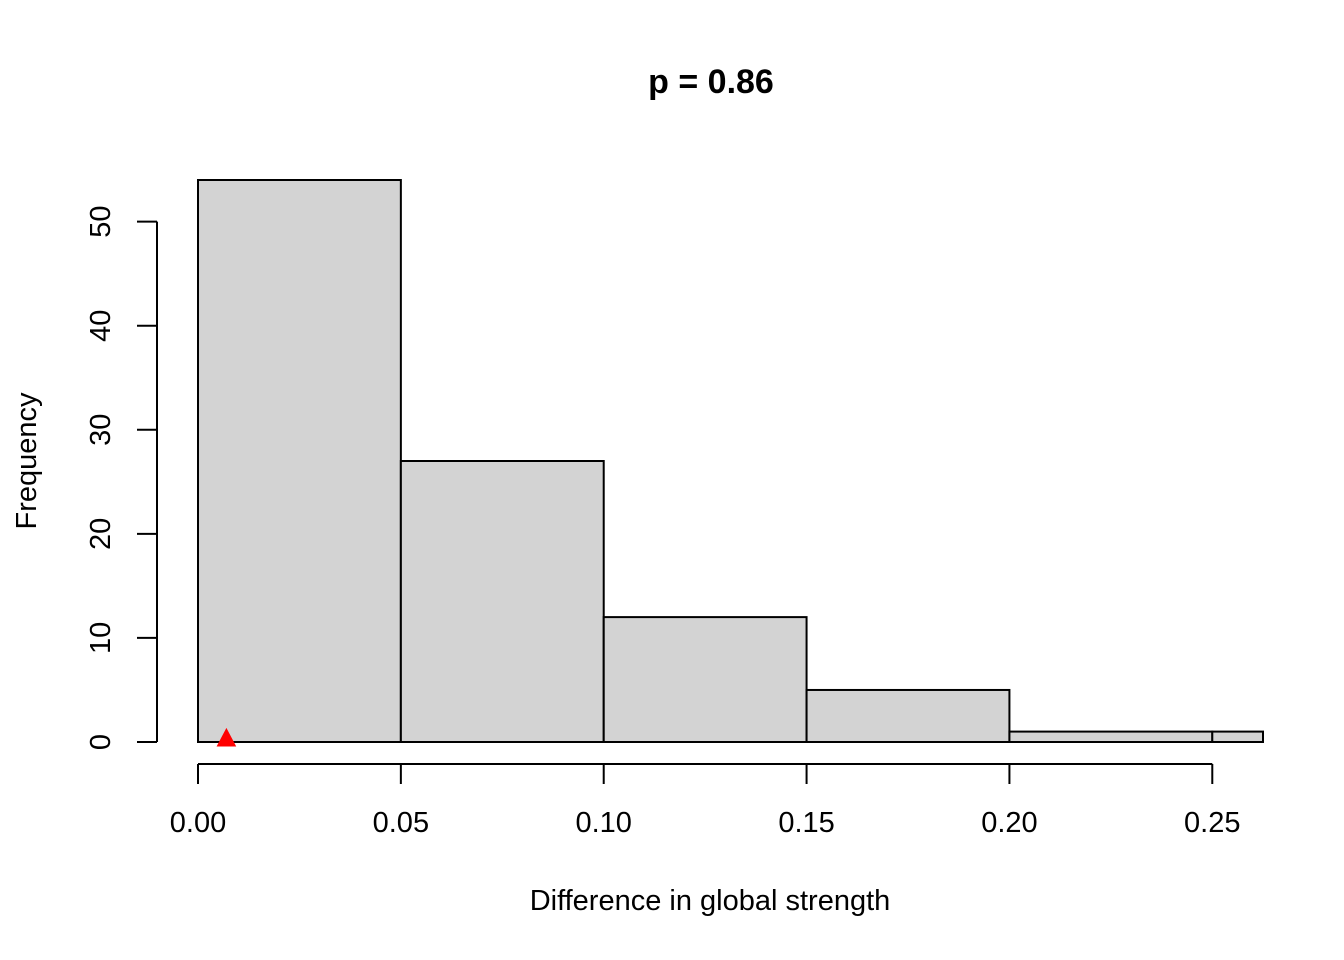 This screenshot has height=960, width=1344. I want to click on chart-title: p = 0.86, so click(711, 82).